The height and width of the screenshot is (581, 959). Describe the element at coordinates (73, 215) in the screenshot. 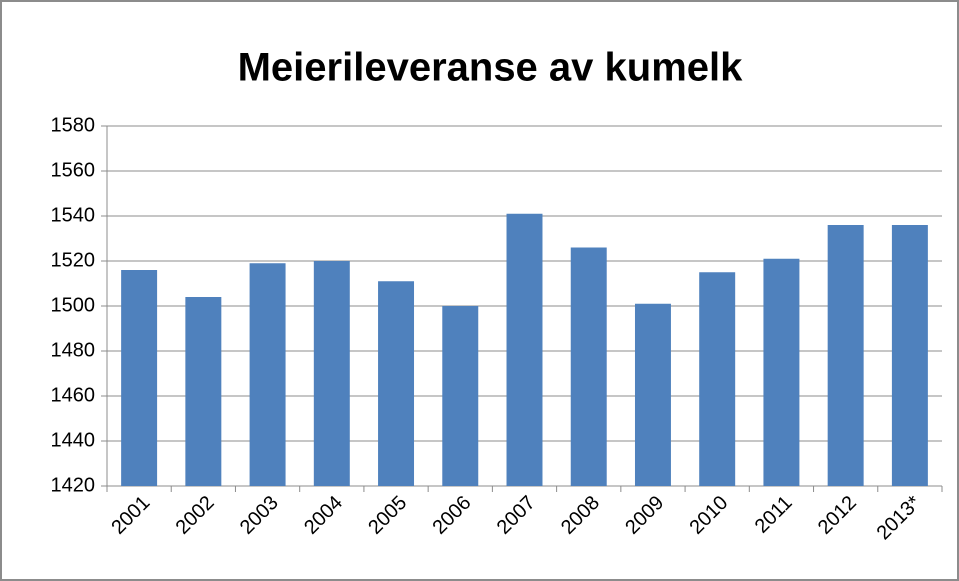

I see `y-tick-label: 1540` at that location.